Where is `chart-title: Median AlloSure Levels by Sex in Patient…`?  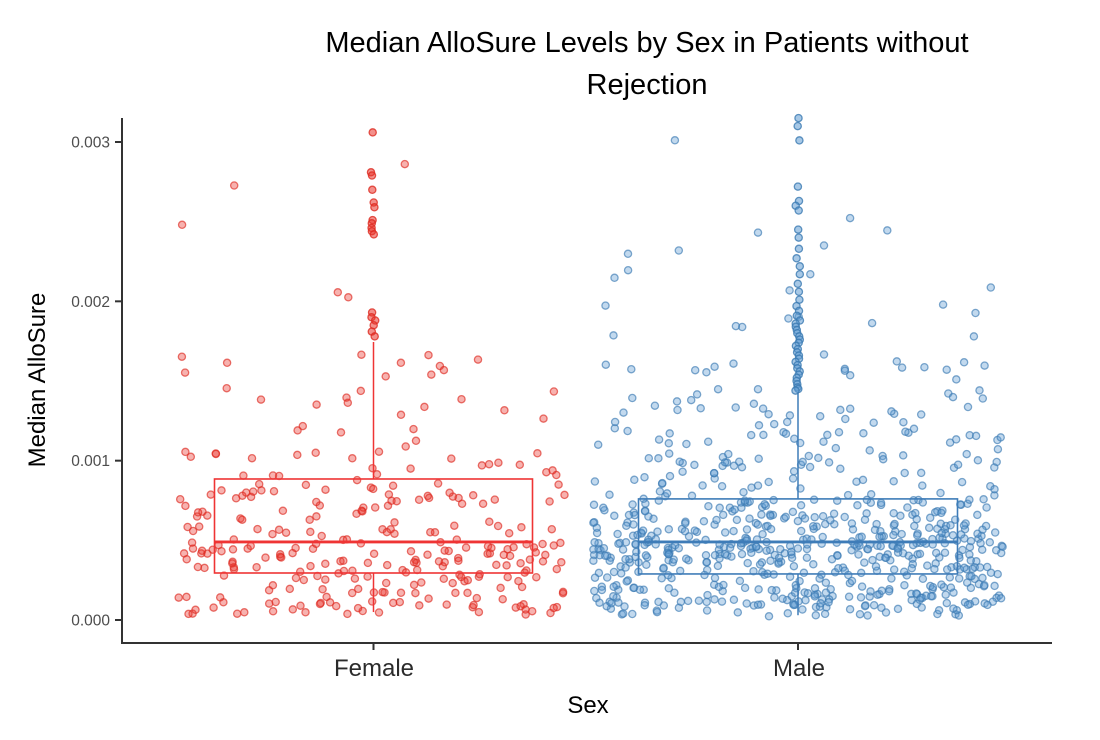
chart-title: Median AlloSure Levels by Sex in Patient… is located at coordinates (647, 64).